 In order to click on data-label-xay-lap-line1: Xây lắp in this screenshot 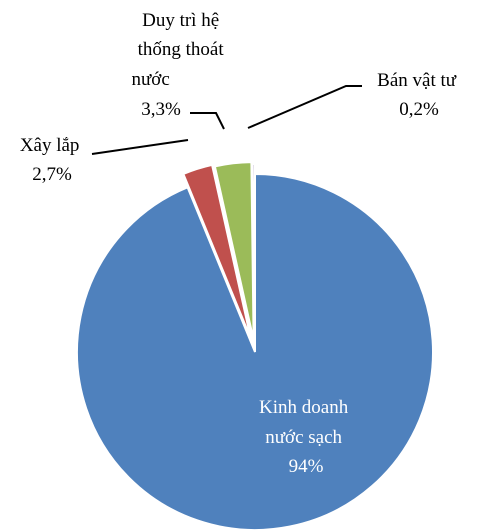, I will do `click(50, 145)`.